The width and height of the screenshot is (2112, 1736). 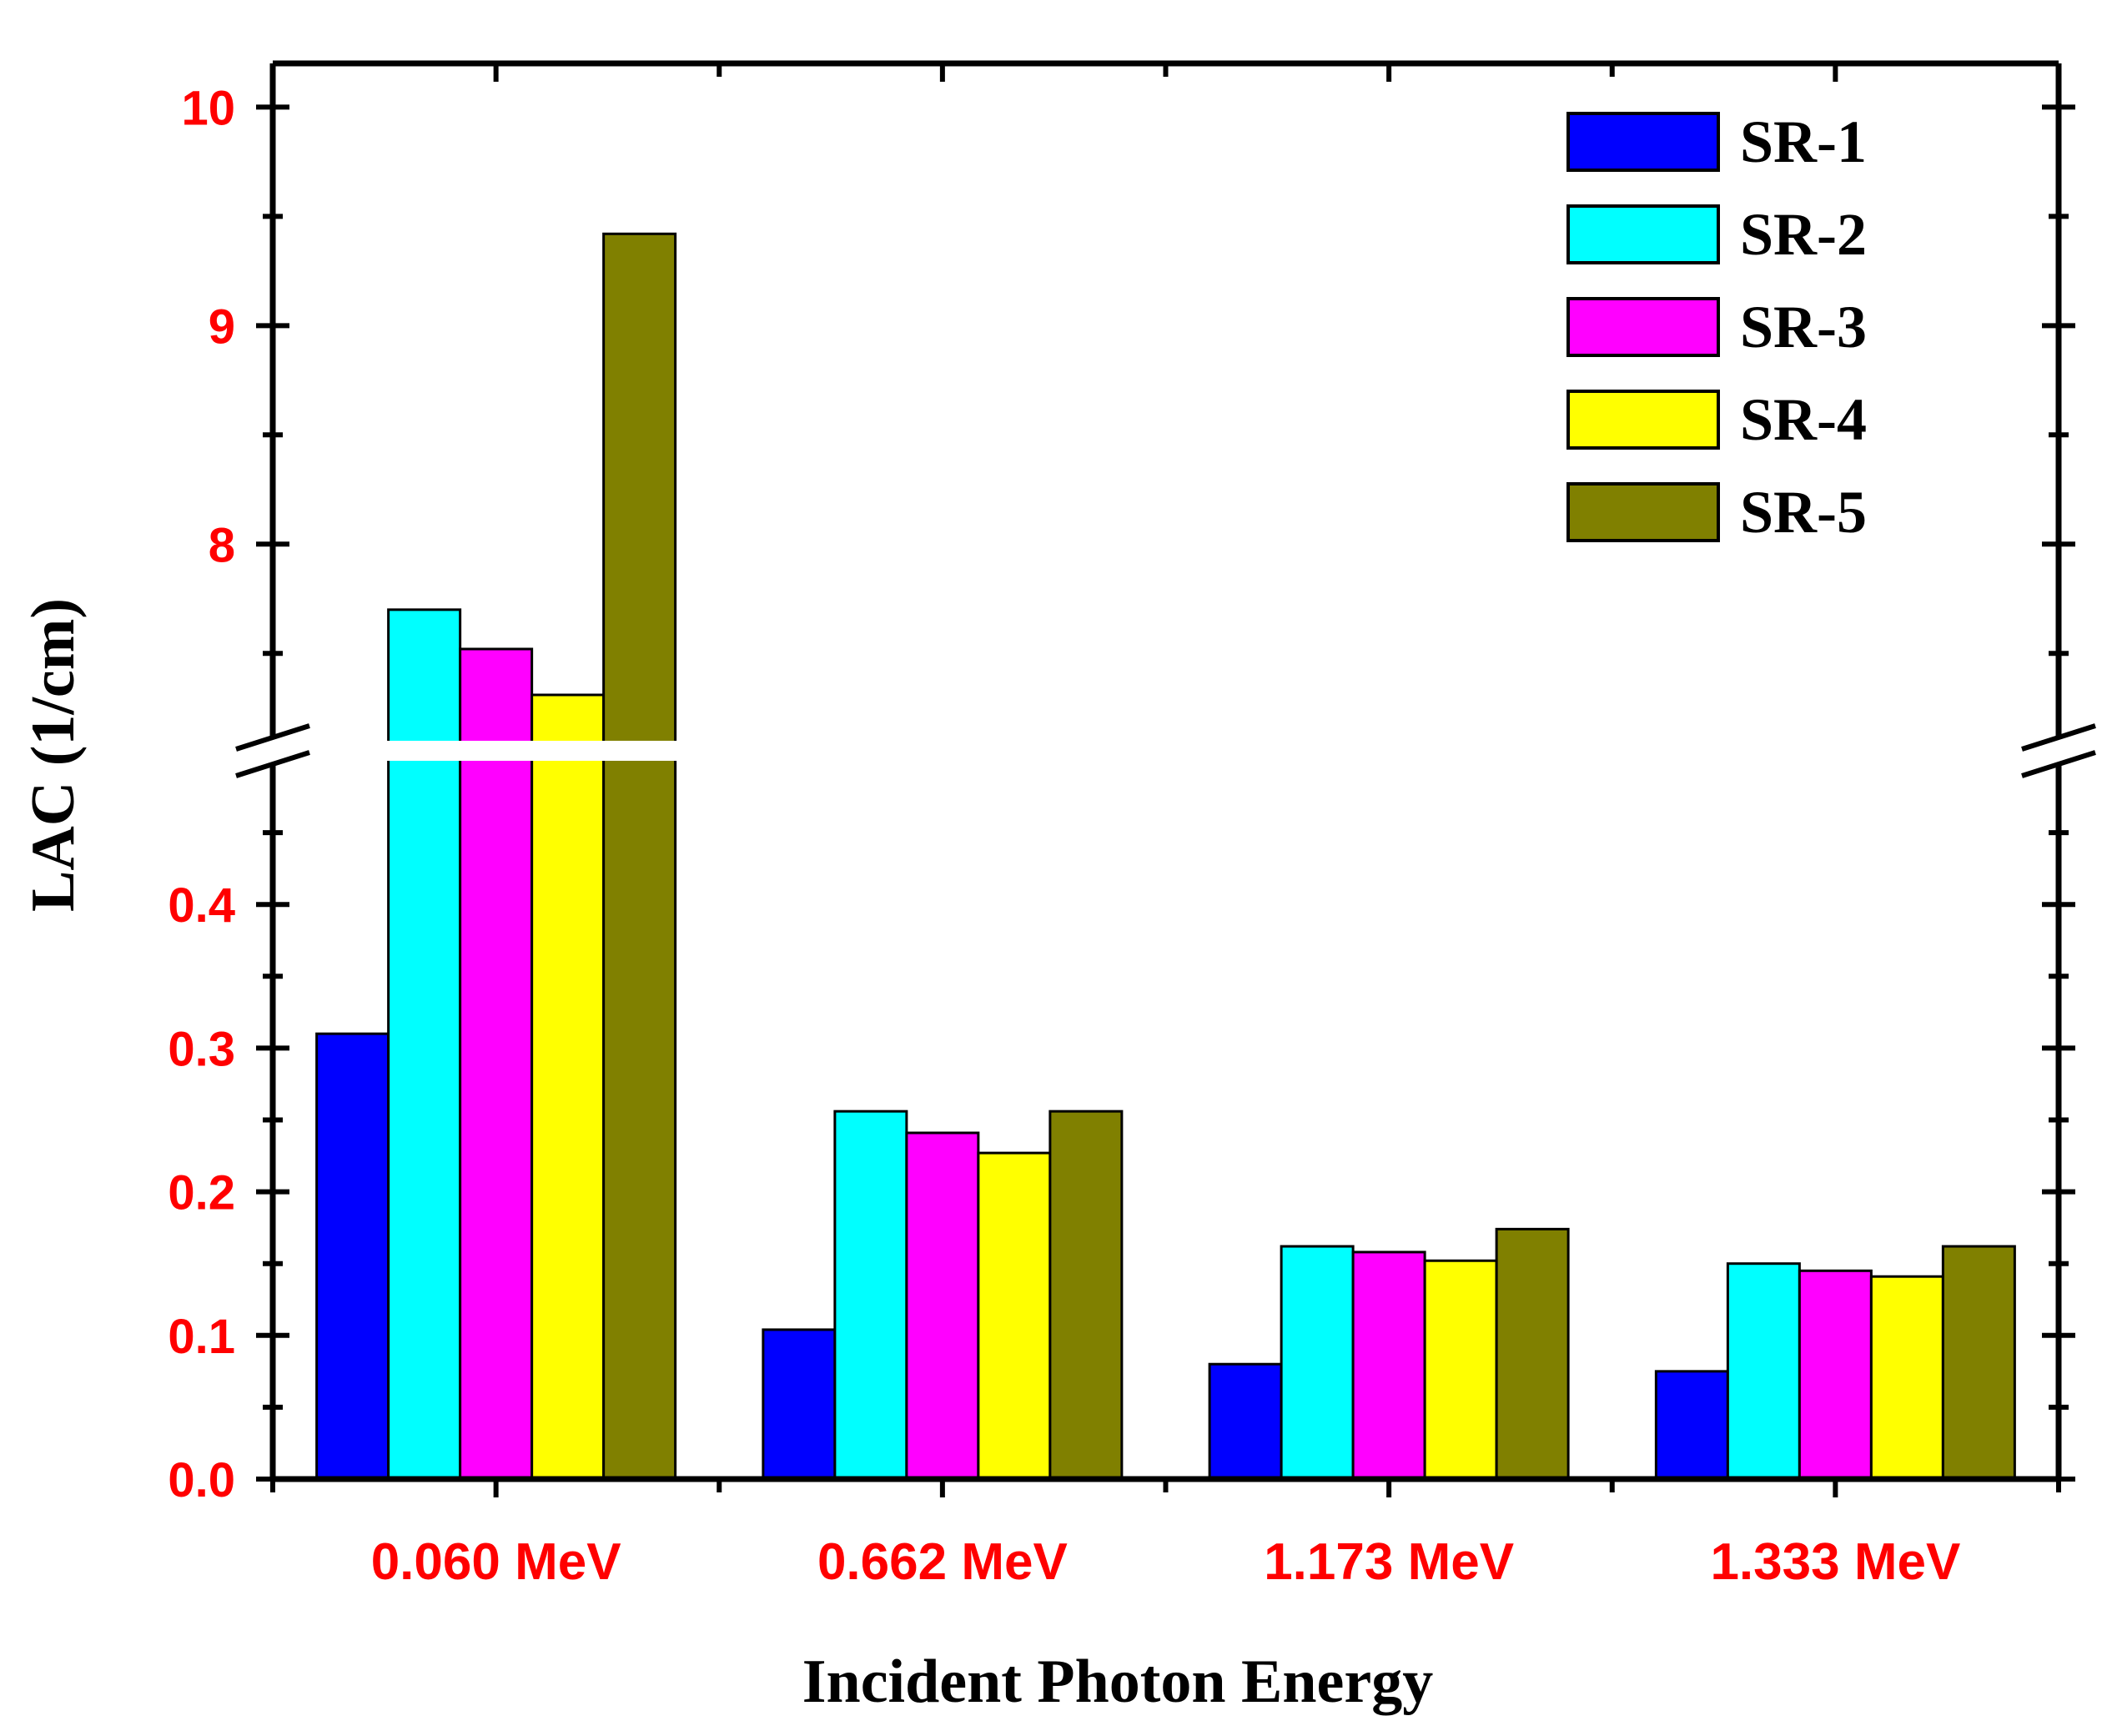 I want to click on y-tick-label: 0.0, so click(x=201, y=1480).